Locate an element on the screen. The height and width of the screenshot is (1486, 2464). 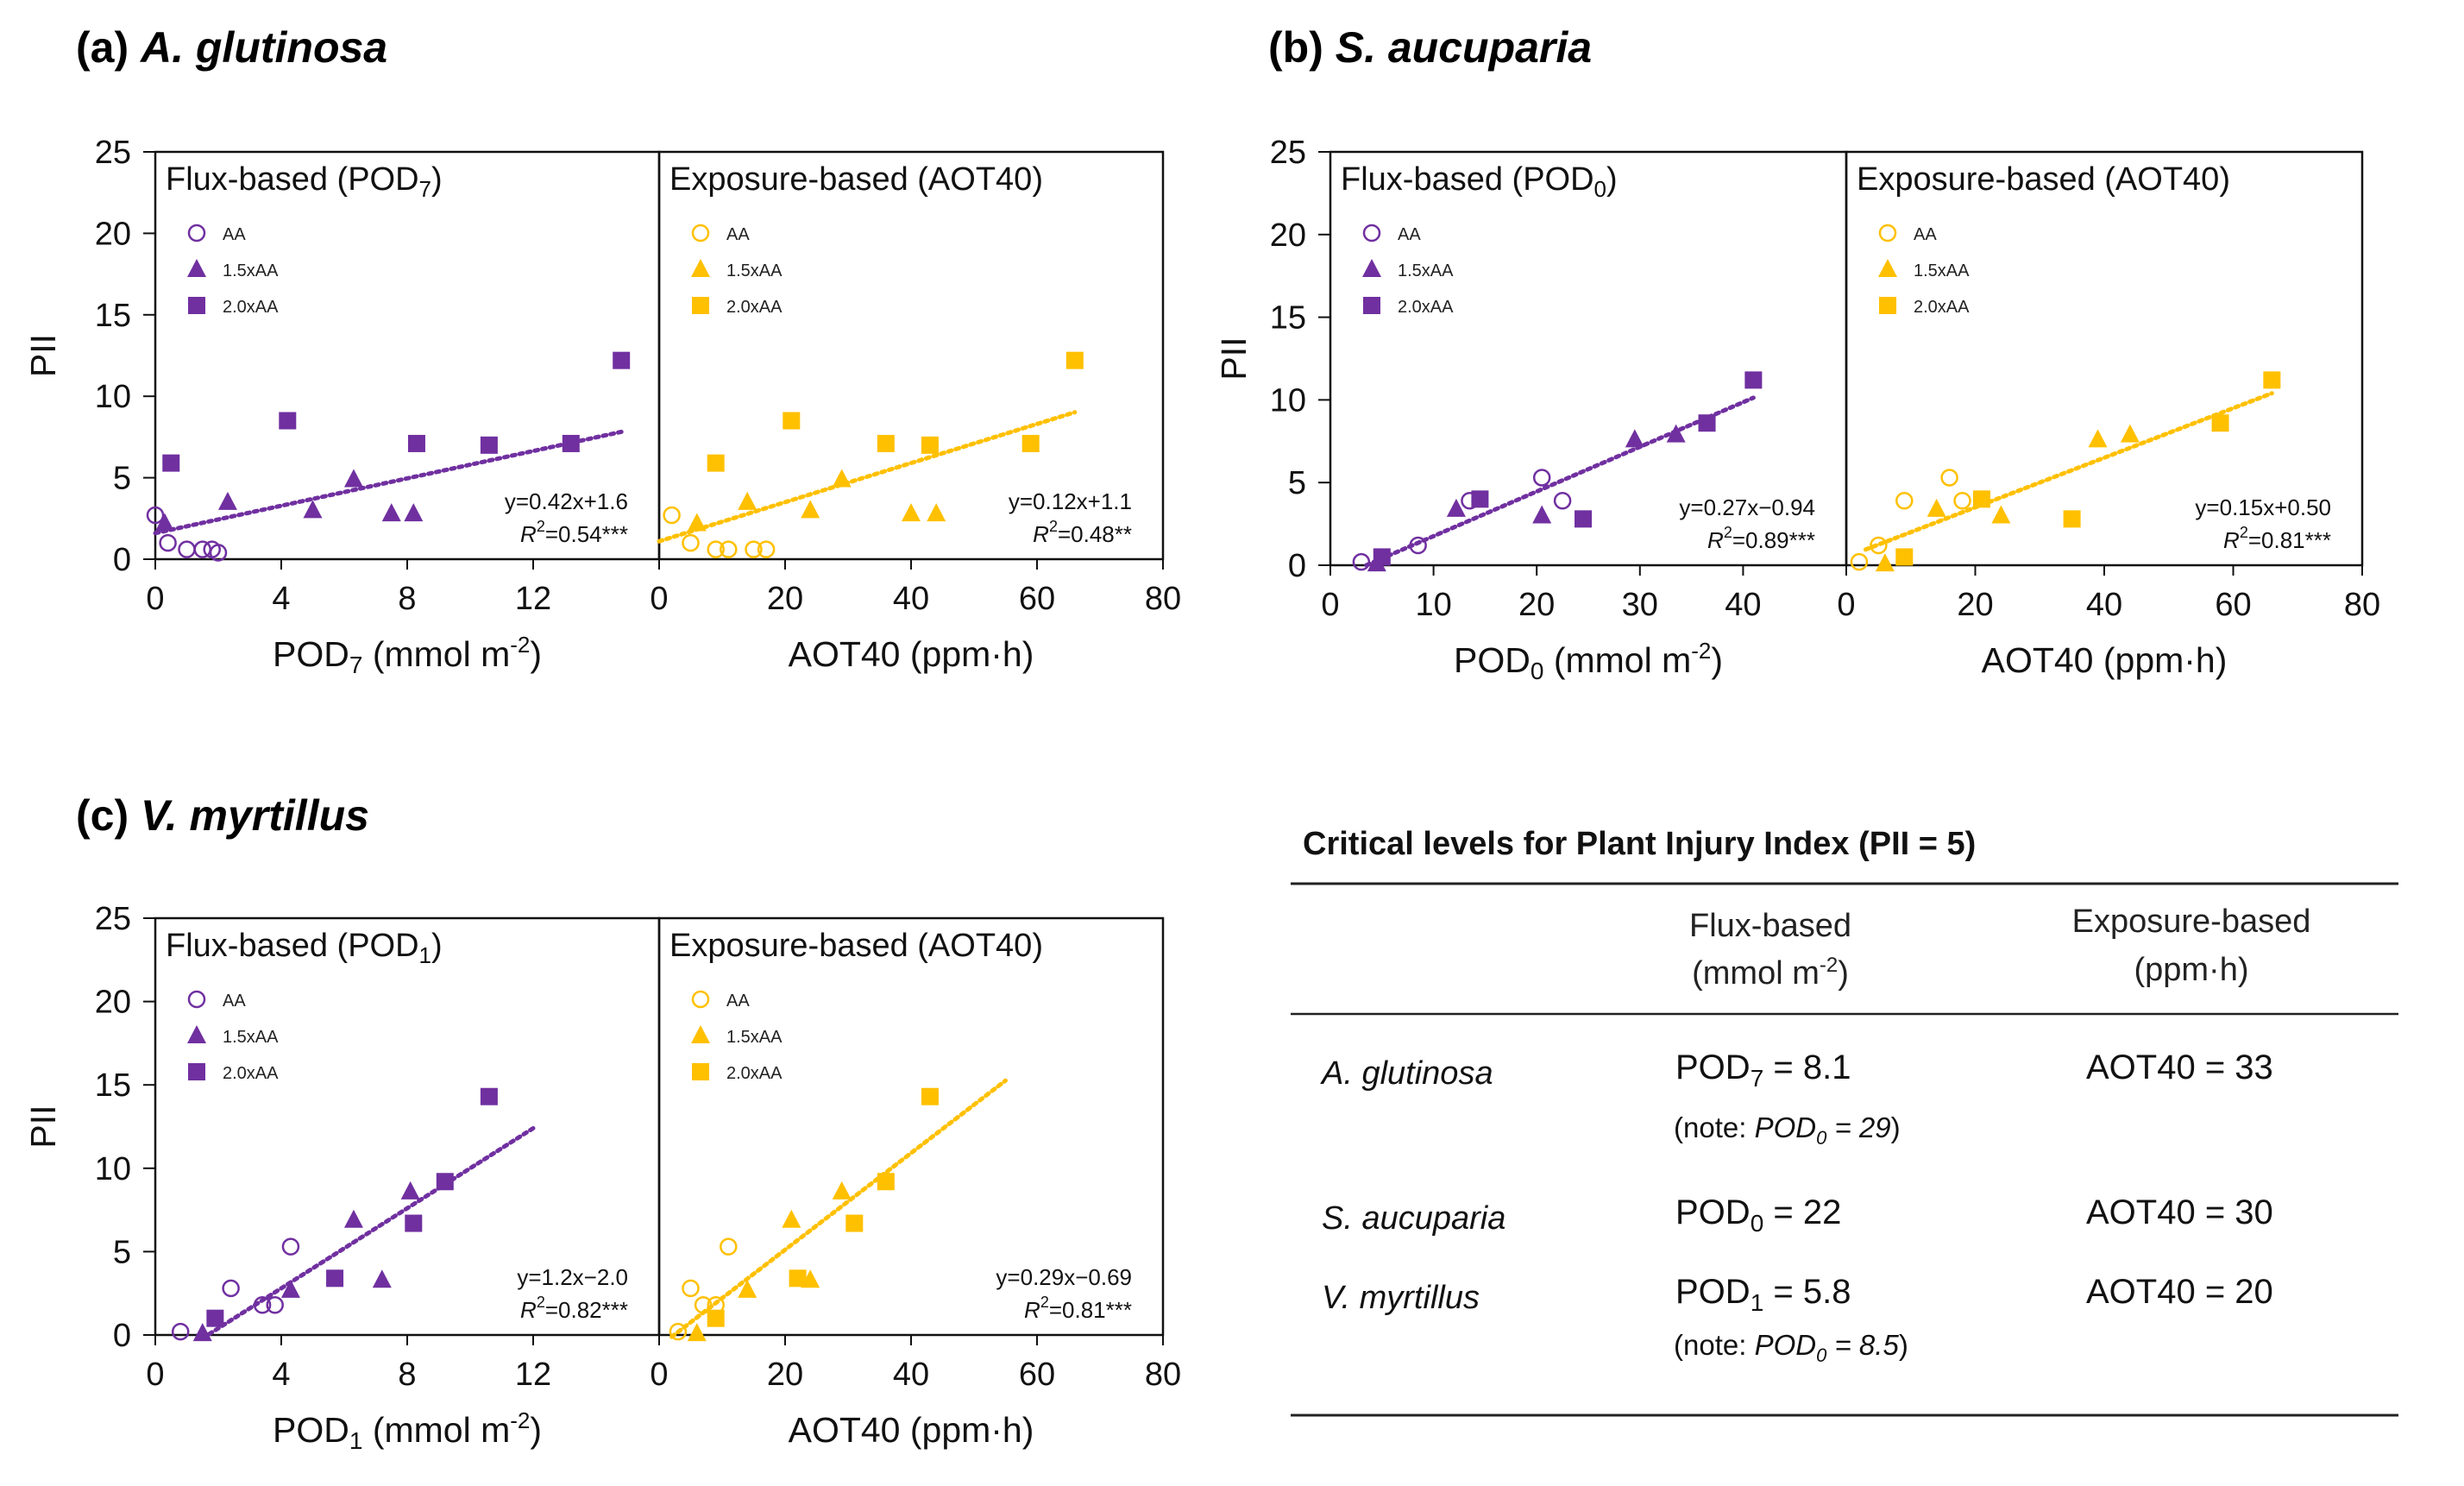
flux-note: (note: POD0 = 29) is located at coordinates (1787, 1130).